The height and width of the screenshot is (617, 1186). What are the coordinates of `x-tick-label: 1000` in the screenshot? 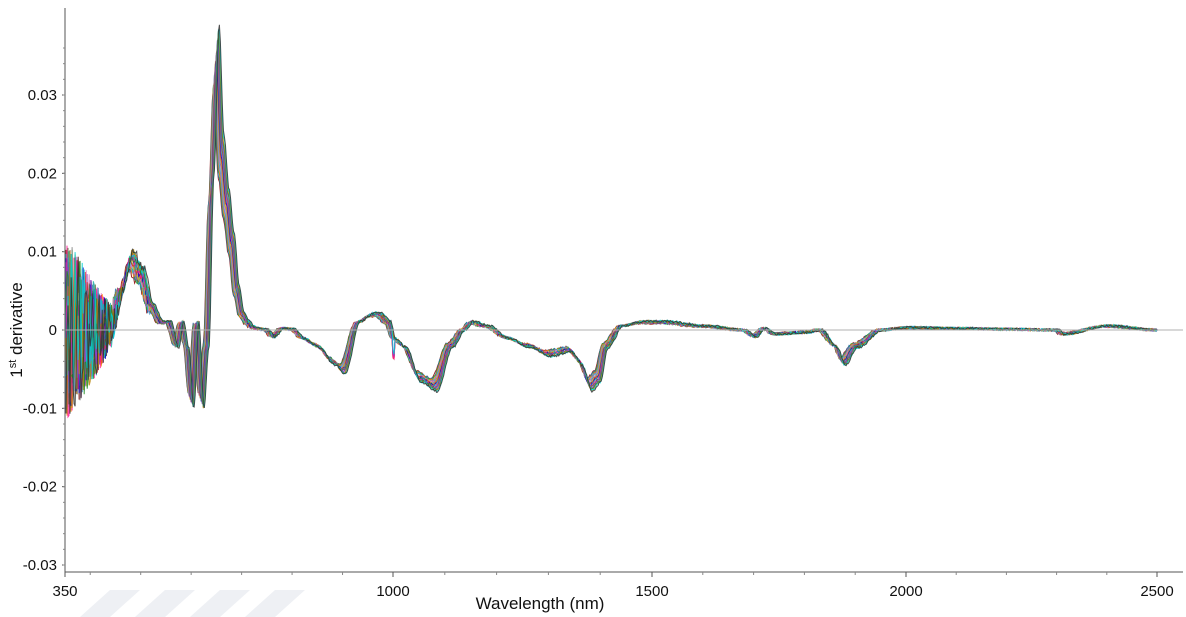 It's located at (392, 591).